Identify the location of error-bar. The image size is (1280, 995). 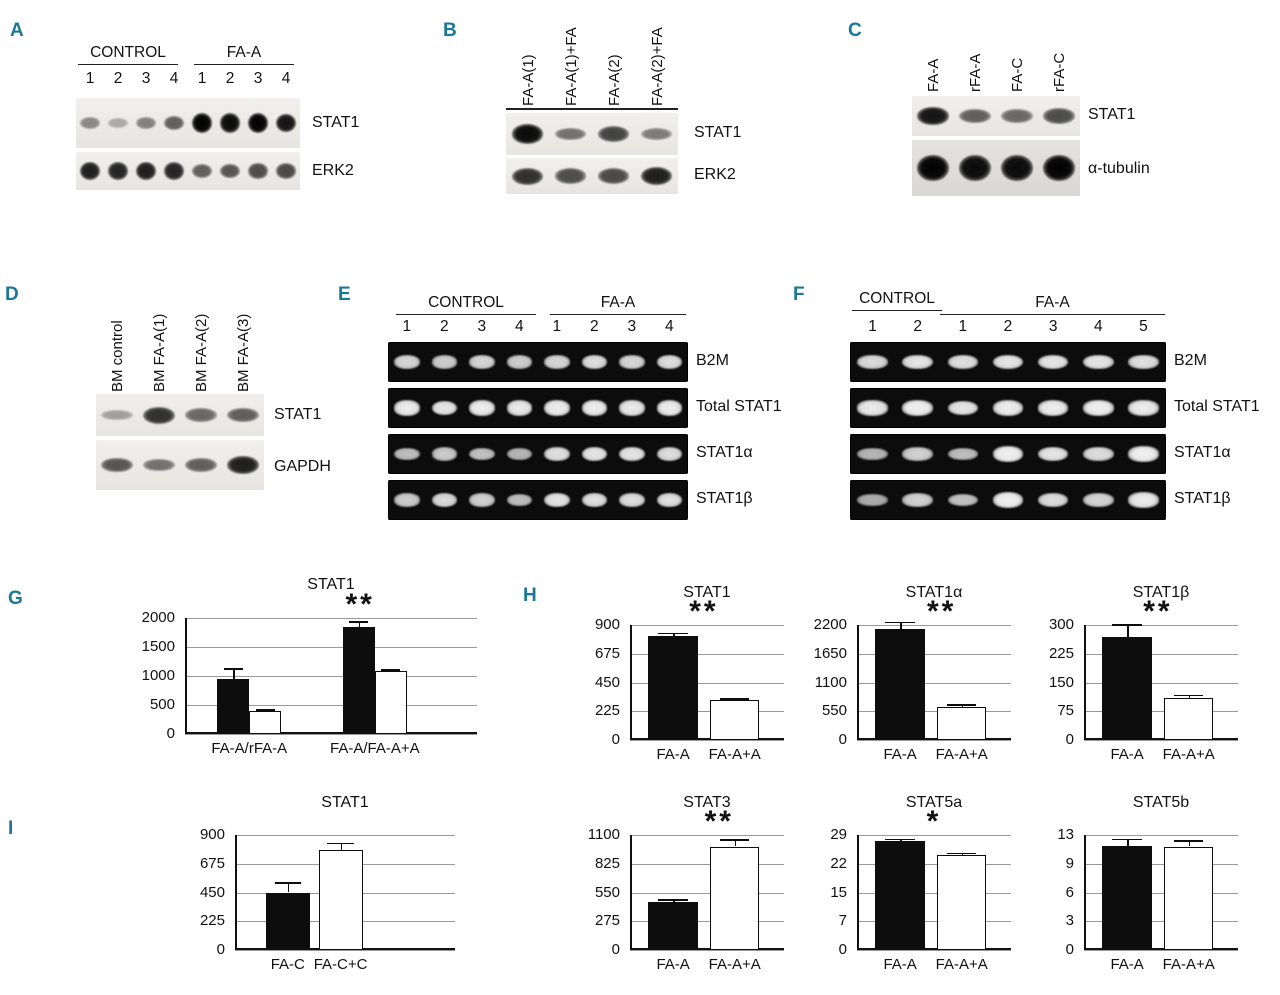
(359, 624).